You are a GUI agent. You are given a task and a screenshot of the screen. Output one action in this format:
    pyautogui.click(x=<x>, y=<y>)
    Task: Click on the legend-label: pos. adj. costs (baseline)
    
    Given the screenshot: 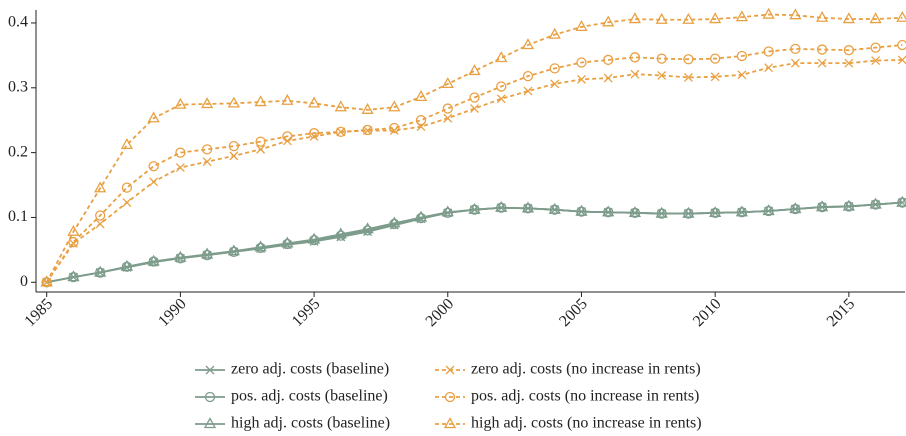 What is the action you would take?
    pyautogui.click(x=309, y=396)
    